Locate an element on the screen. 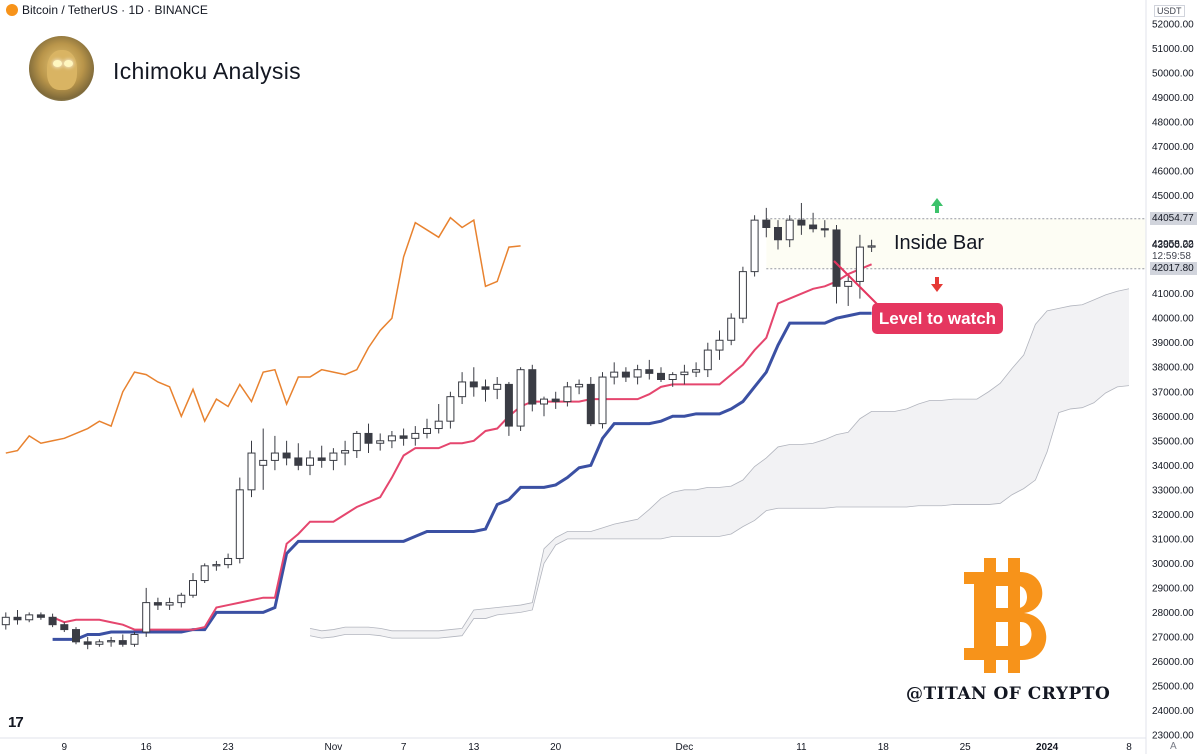 This screenshot has height=754, width=1200. currency-label: USDT is located at coordinates (1169, 11).